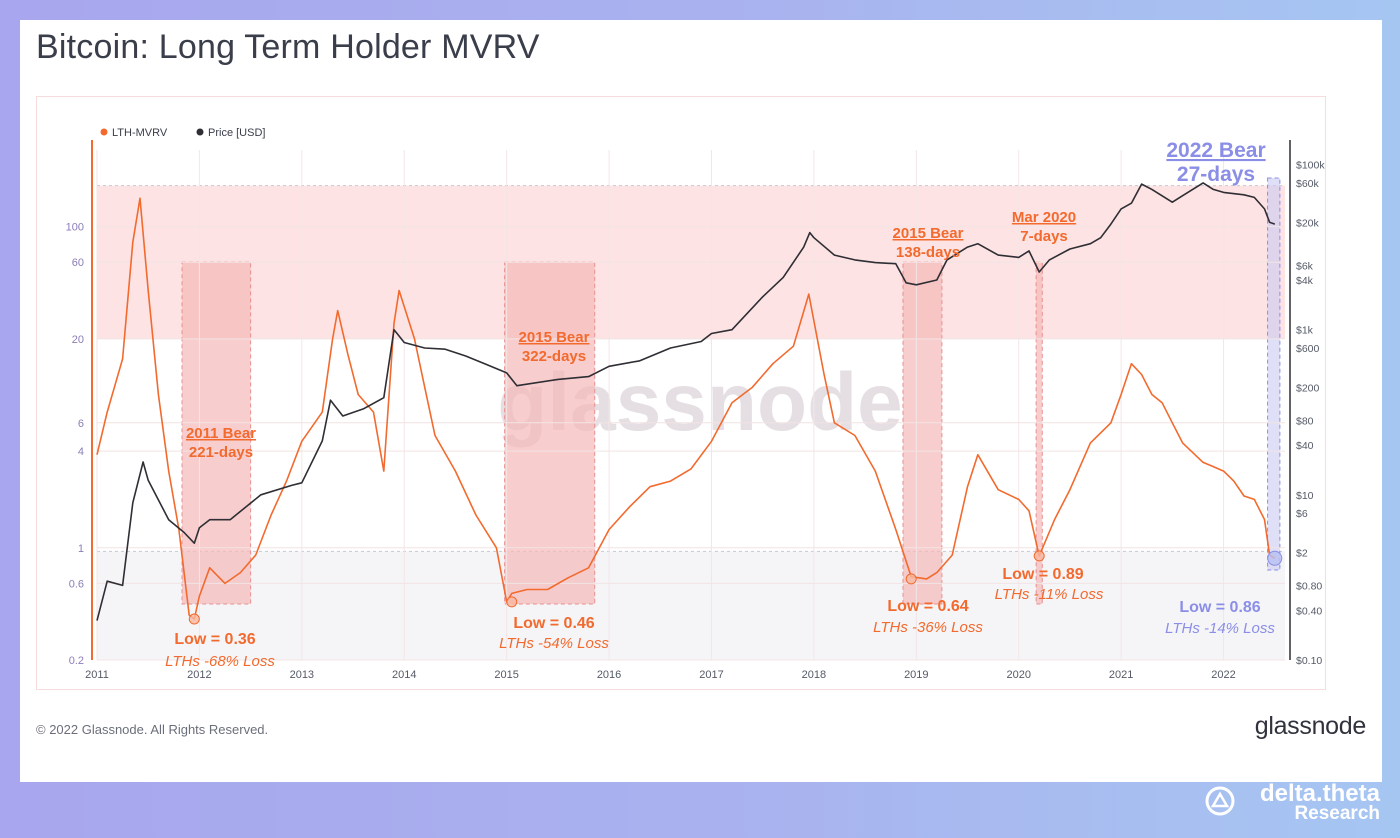 The width and height of the screenshot is (1400, 838). What do you see at coordinates (140, 133) in the screenshot?
I see `legend-label: LTH-MVRV` at bounding box center [140, 133].